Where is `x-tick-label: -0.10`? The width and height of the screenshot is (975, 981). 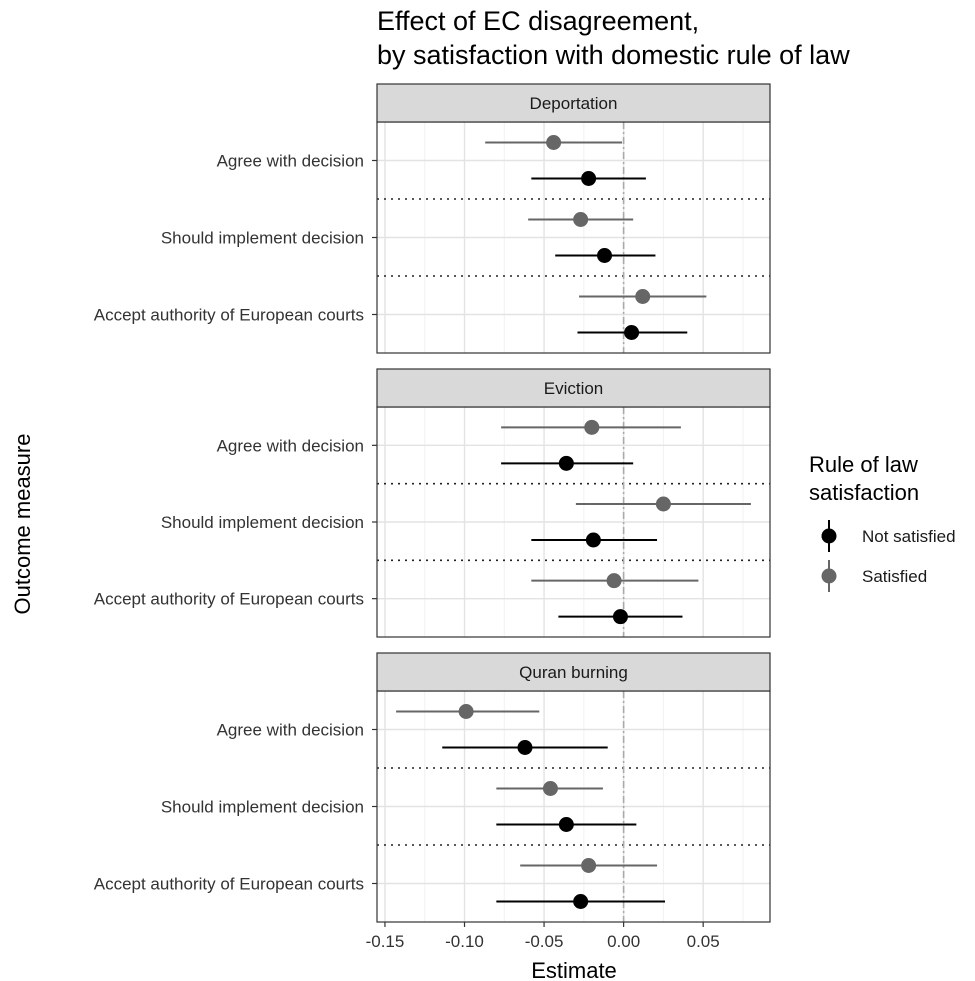 x-tick-label: -0.10 is located at coordinates (464, 941).